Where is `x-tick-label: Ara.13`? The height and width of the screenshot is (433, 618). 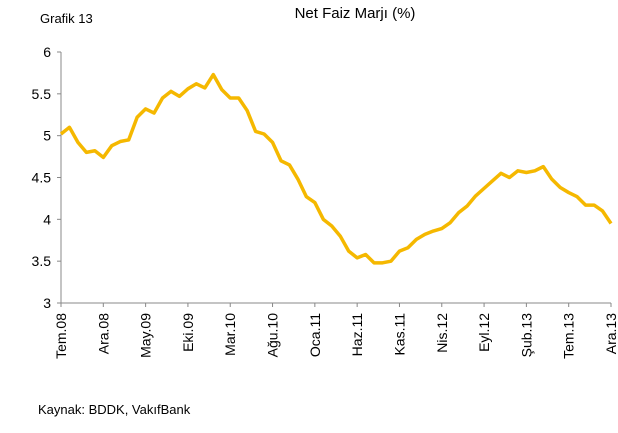
x-tick-label: Ara.13 is located at coordinates (610, 333).